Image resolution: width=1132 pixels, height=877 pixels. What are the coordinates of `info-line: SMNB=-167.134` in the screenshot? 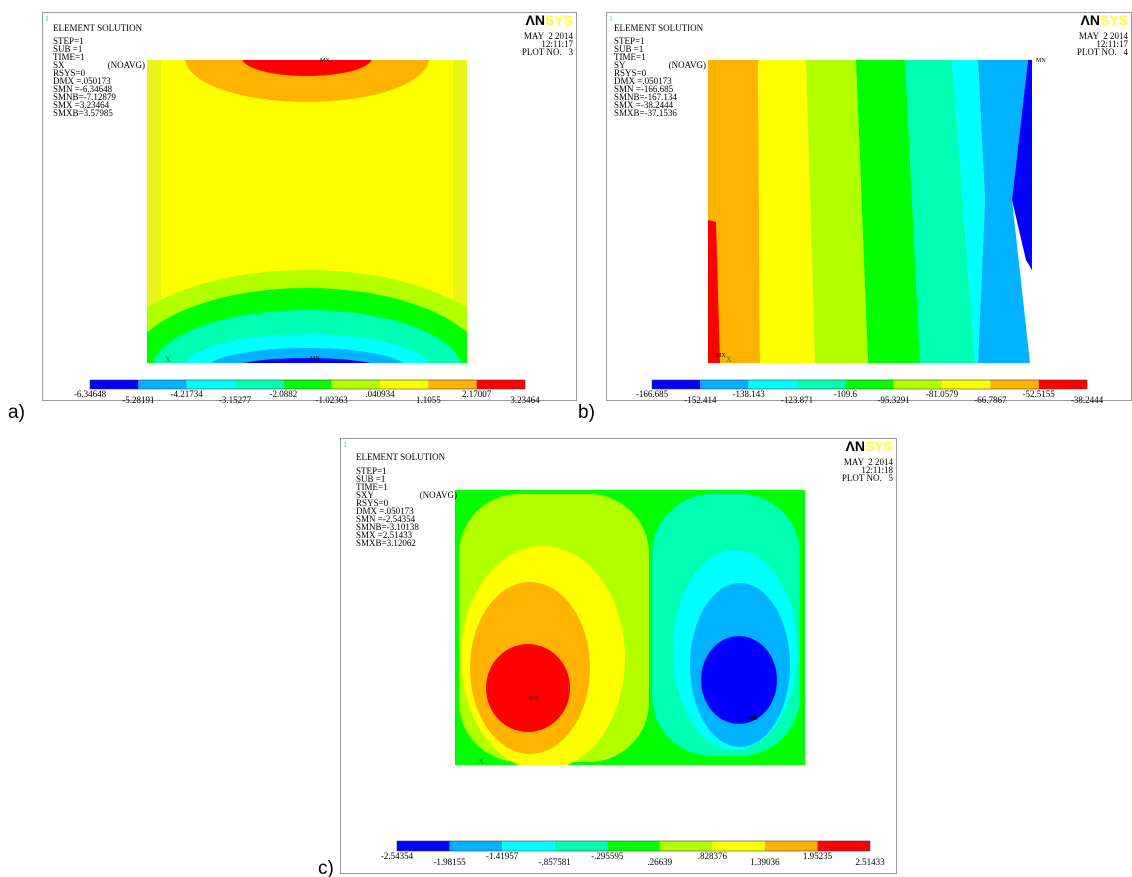 It's located at (645, 97).